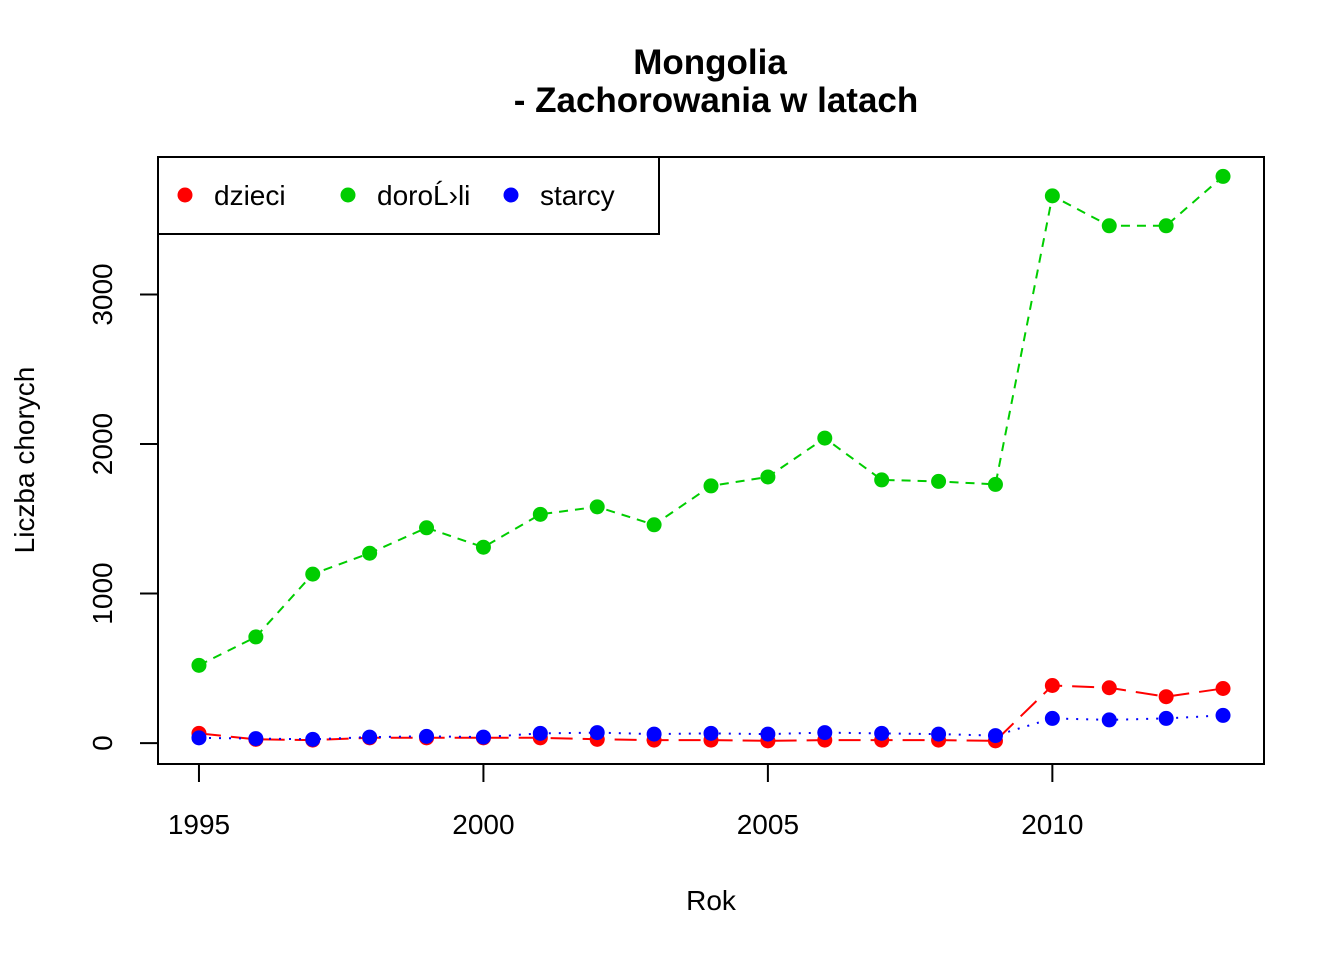  What do you see at coordinates (483, 824) in the screenshot?
I see `x-tick-label: 2000` at bounding box center [483, 824].